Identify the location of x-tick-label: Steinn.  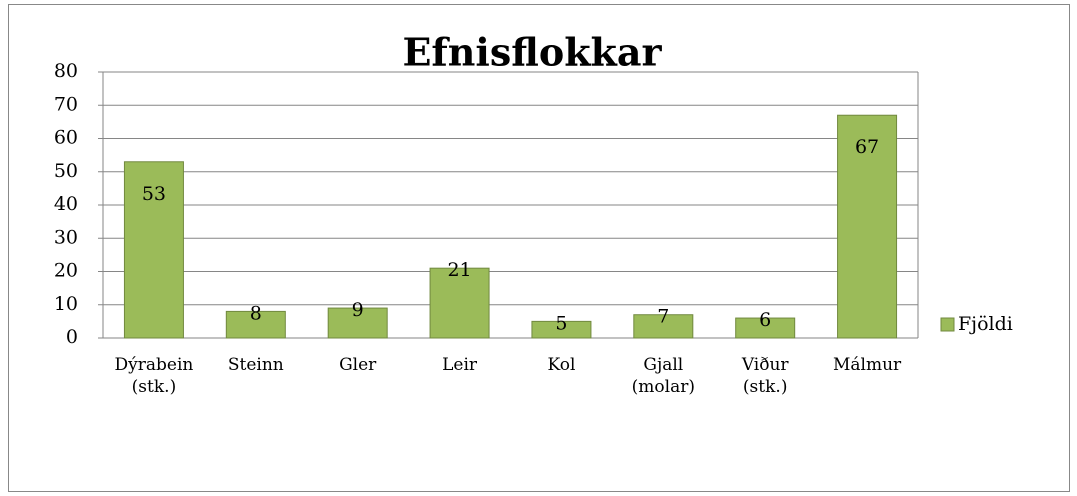
(255, 365).